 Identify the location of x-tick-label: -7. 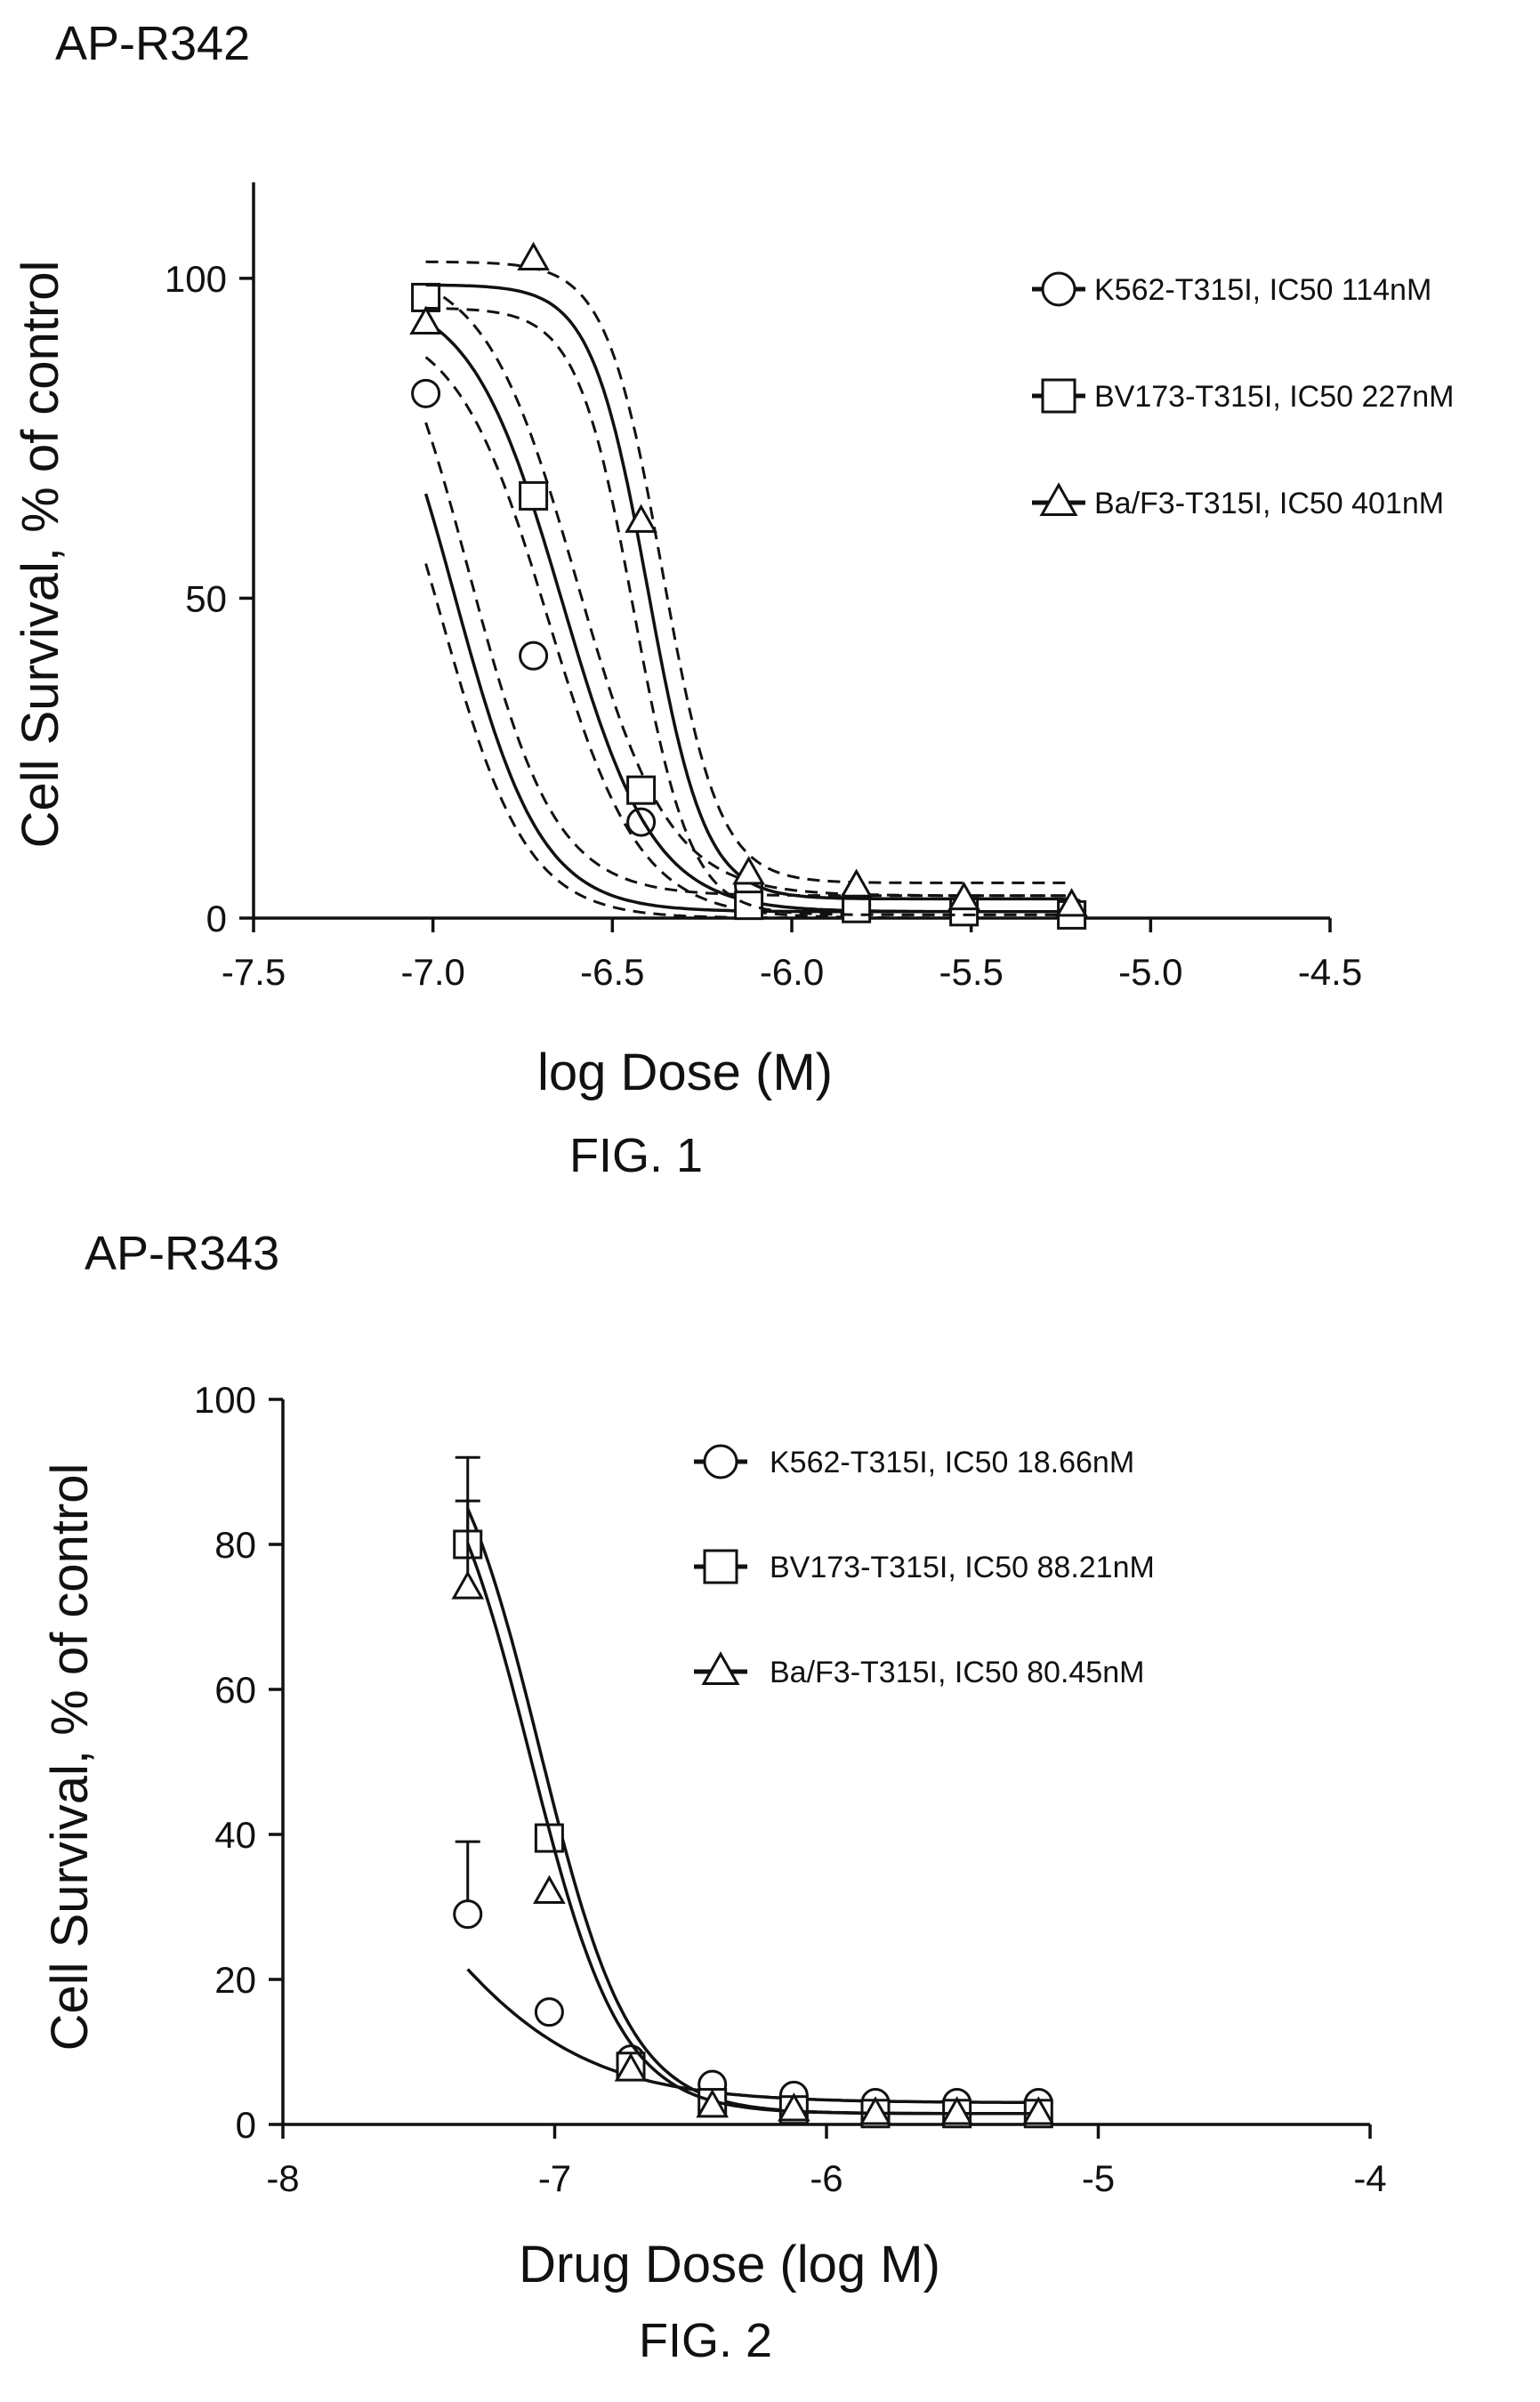
(554, 2178).